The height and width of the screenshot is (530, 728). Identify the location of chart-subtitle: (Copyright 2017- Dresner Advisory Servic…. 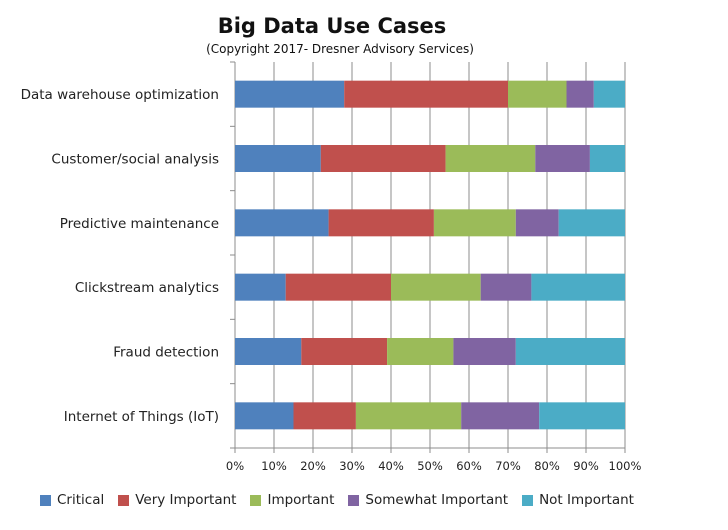
(340, 49).